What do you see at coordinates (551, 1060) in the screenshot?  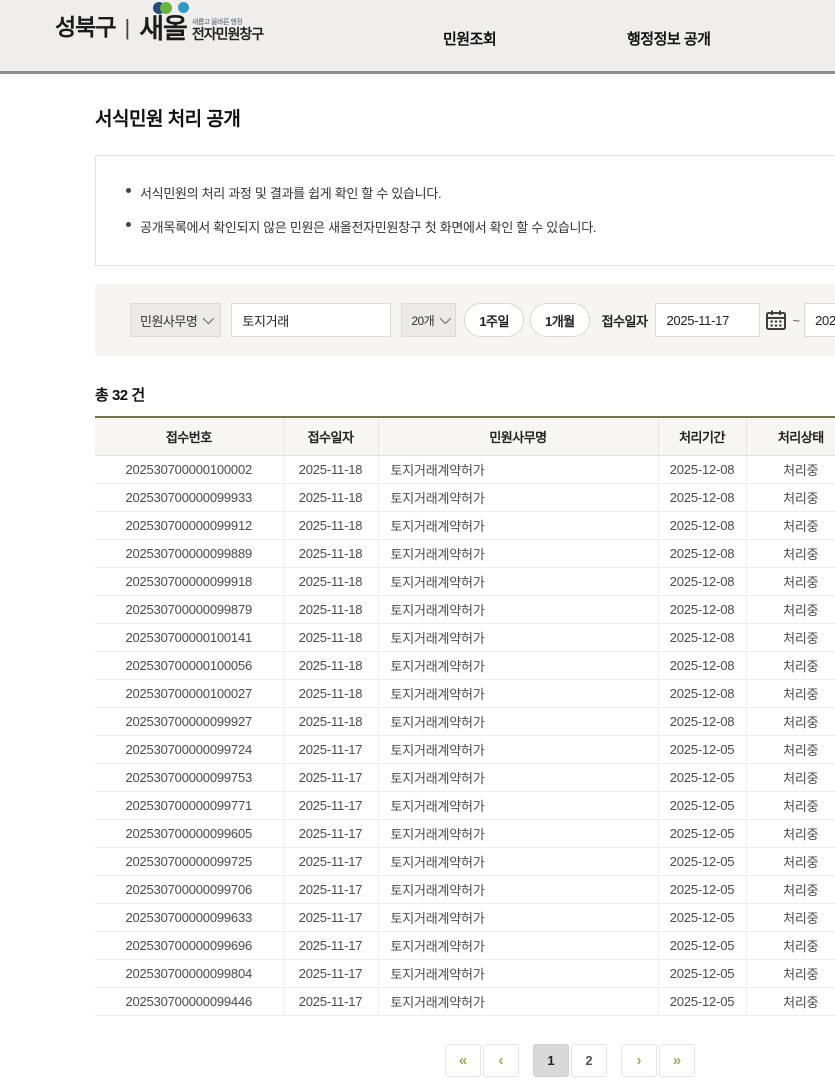 I see `page-number-button: 1` at bounding box center [551, 1060].